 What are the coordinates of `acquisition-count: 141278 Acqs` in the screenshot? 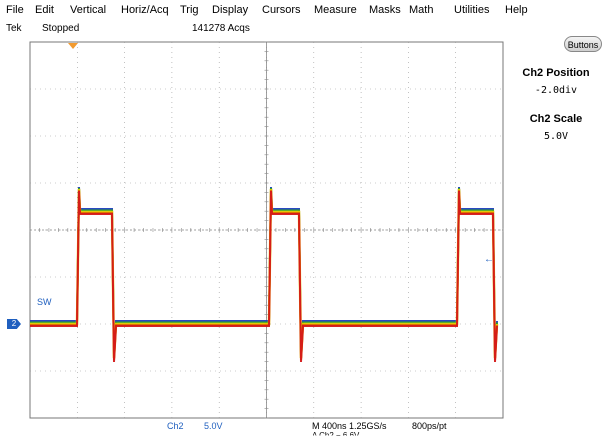 It's located at (221, 28).